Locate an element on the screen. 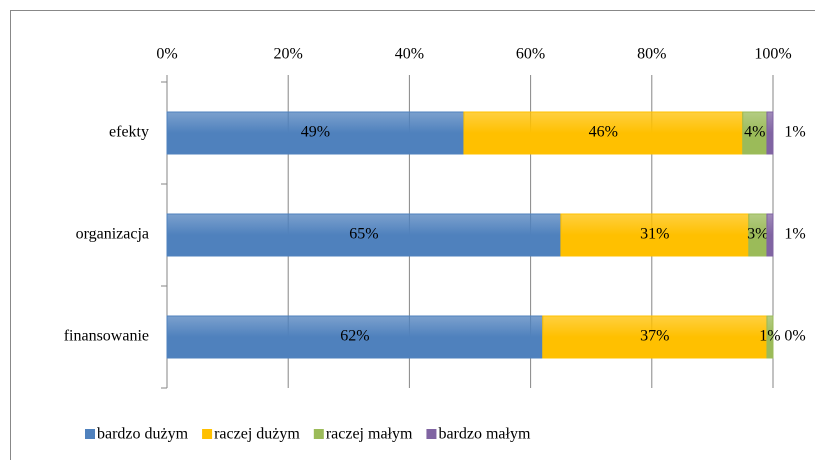 This screenshot has width=815, height=460. data-label: 62% is located at coordinates (354, 336).